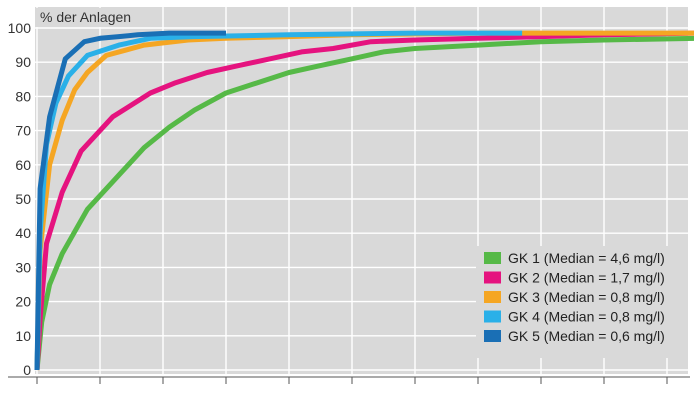  What do you see at coordinates (23, 302) in the screenshot?
I see `y-tick-label: 20` at bounding box center [23, 302].